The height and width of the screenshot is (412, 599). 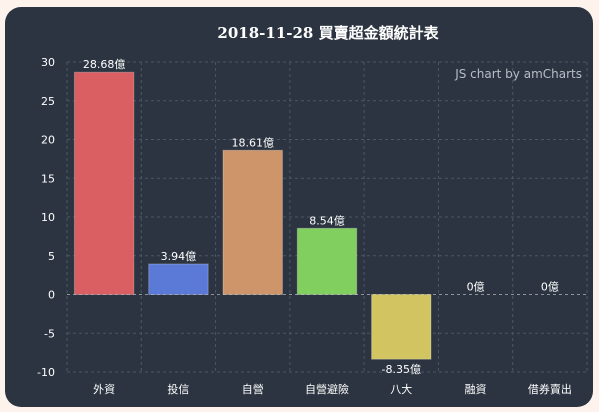 I want to click on y-tick-label: 20, so click(x=48, y=140).